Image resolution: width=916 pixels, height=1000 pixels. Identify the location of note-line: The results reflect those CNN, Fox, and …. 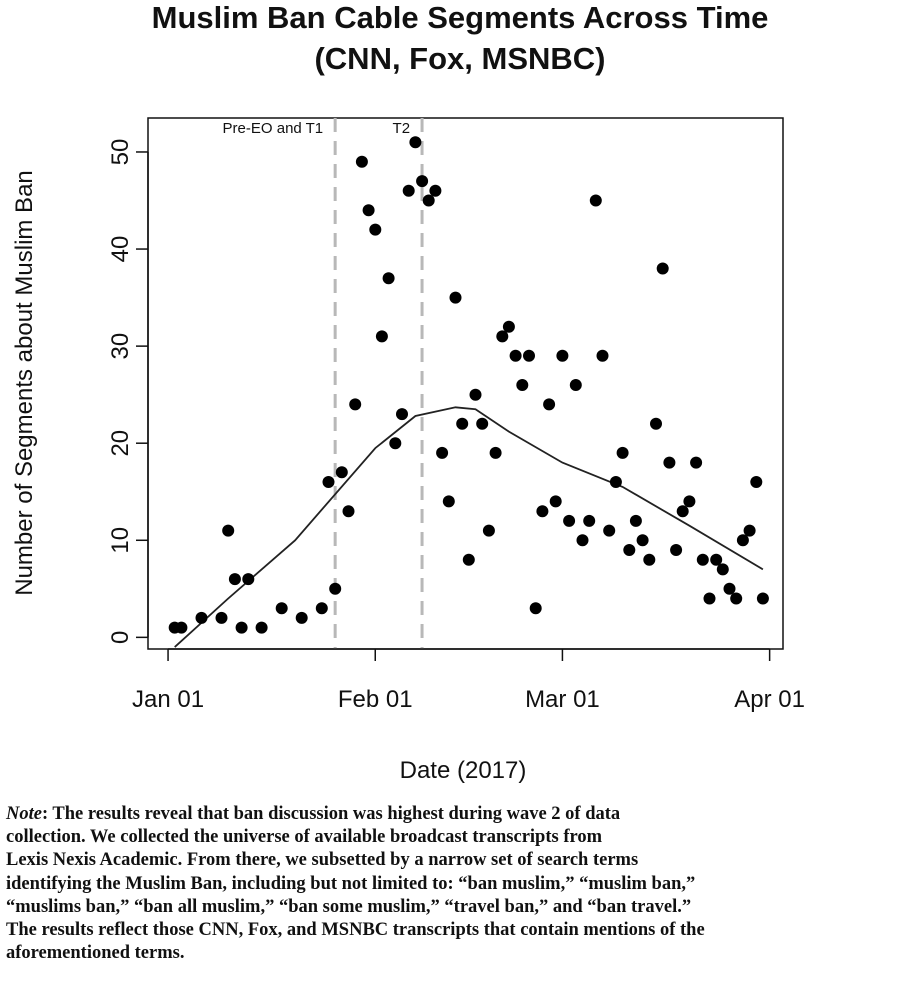
(355, 930).